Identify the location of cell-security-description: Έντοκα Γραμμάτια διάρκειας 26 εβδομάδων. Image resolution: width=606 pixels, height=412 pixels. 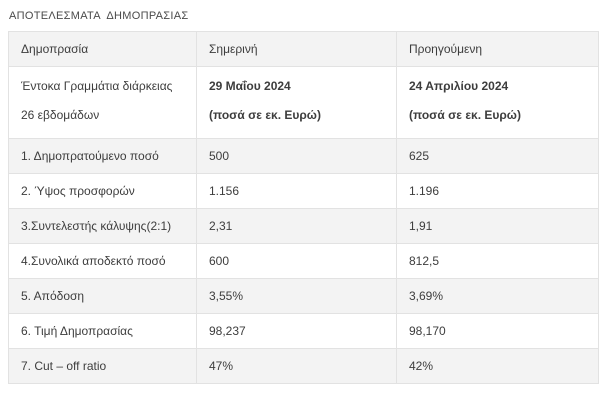
(102, 102).